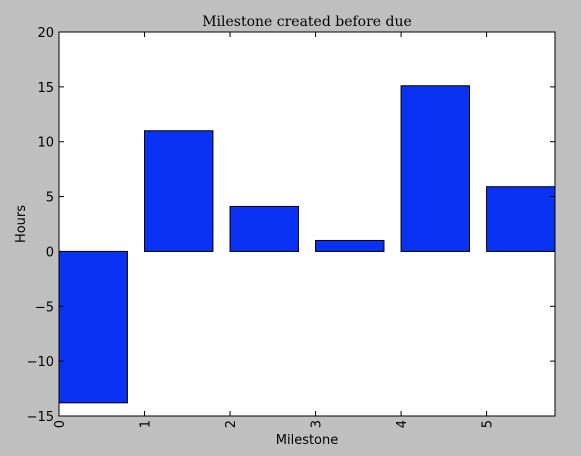 Image resolution: width=581 pixels, height=456 pixels. What do you see at coordinates (40, 362) in the screenshot?
I see `y-tick-label: −10` at bounding box center [40, 362].